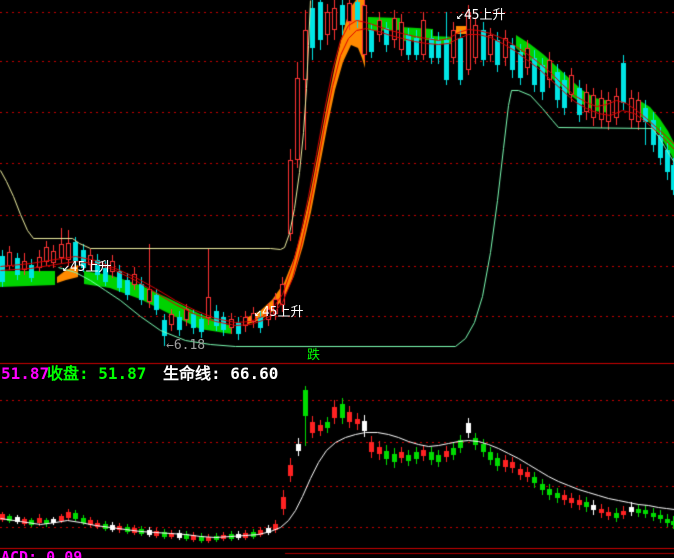  Describe the element at coordinates (25, 373) in the screenshot. I see `indicator-value-magenta: 51.87` at that location.